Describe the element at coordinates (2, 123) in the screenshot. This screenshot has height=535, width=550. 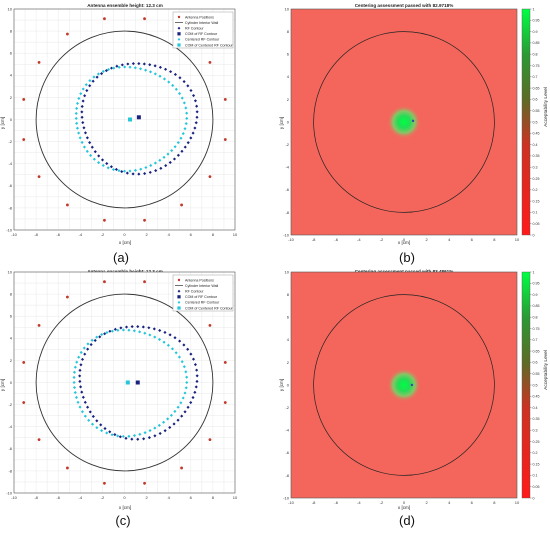
I see `panel-a-ylabel: y [cm]` at that location.